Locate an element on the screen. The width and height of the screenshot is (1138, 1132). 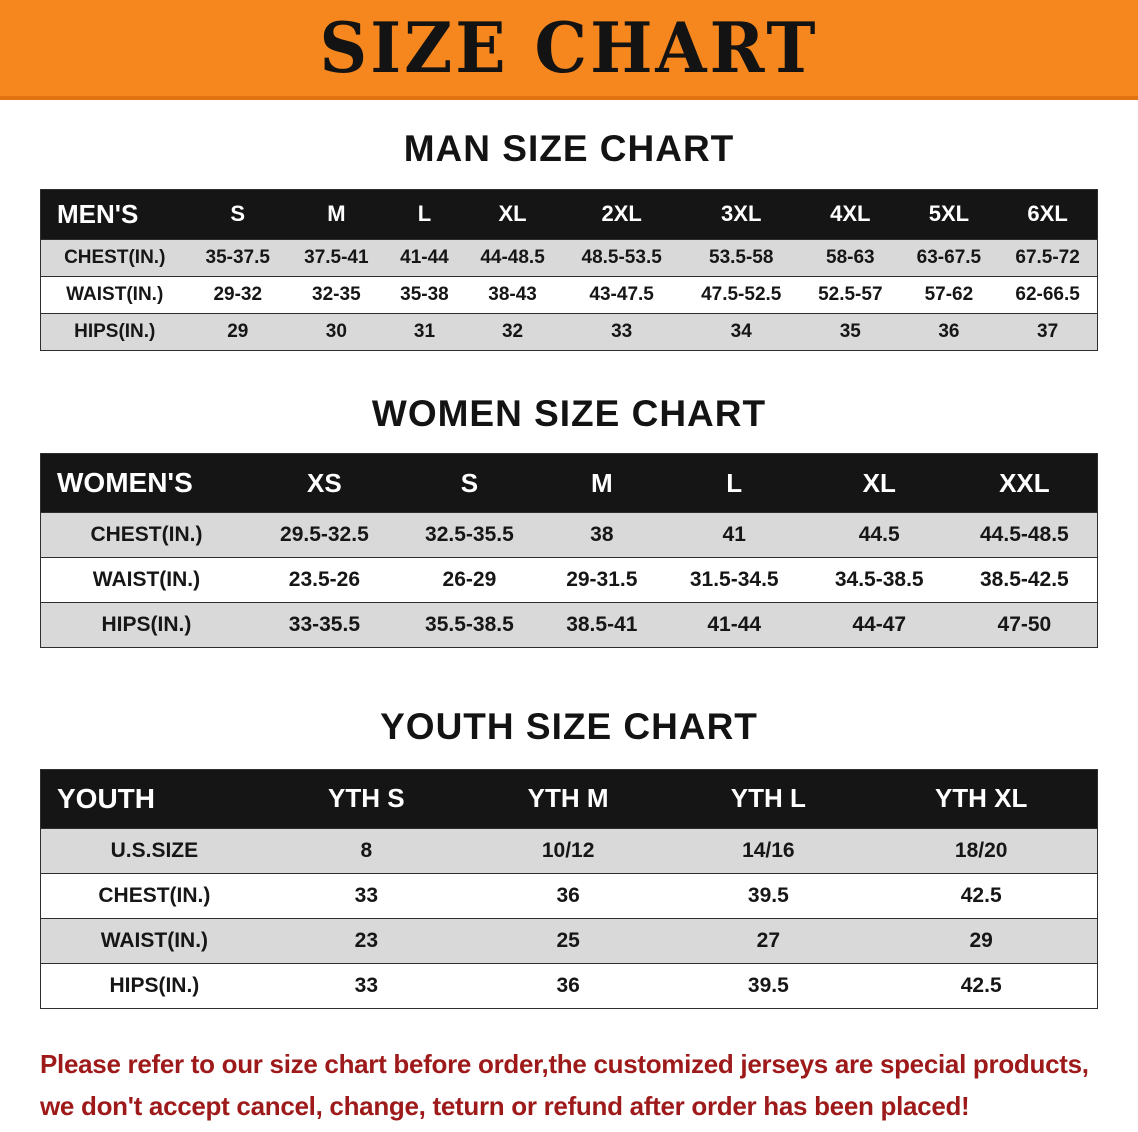
size-column-header: 3XL is located at coordinates (741, 214).